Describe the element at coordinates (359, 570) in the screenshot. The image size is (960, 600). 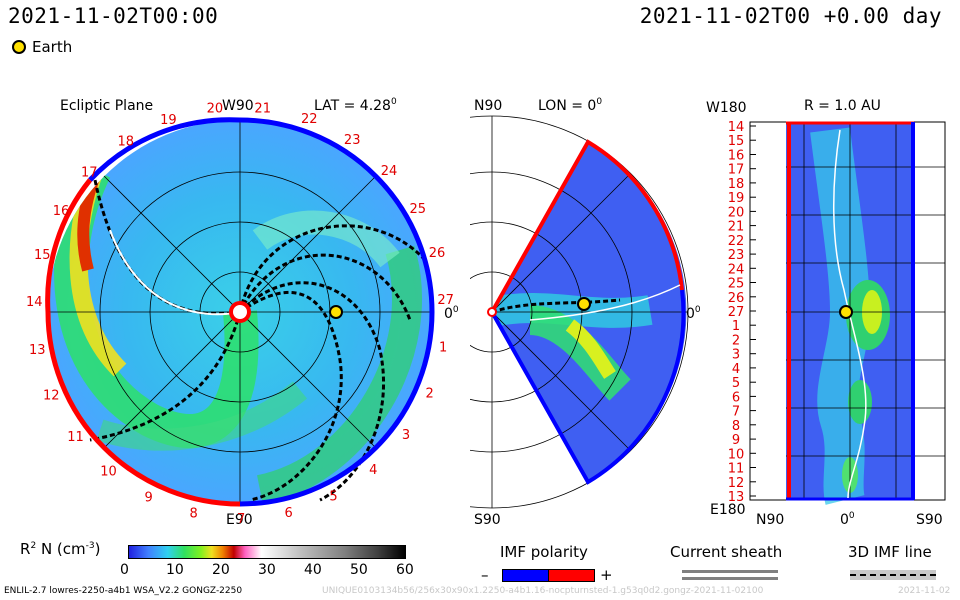
I see `colorbar-tick-label: 50` at that location.